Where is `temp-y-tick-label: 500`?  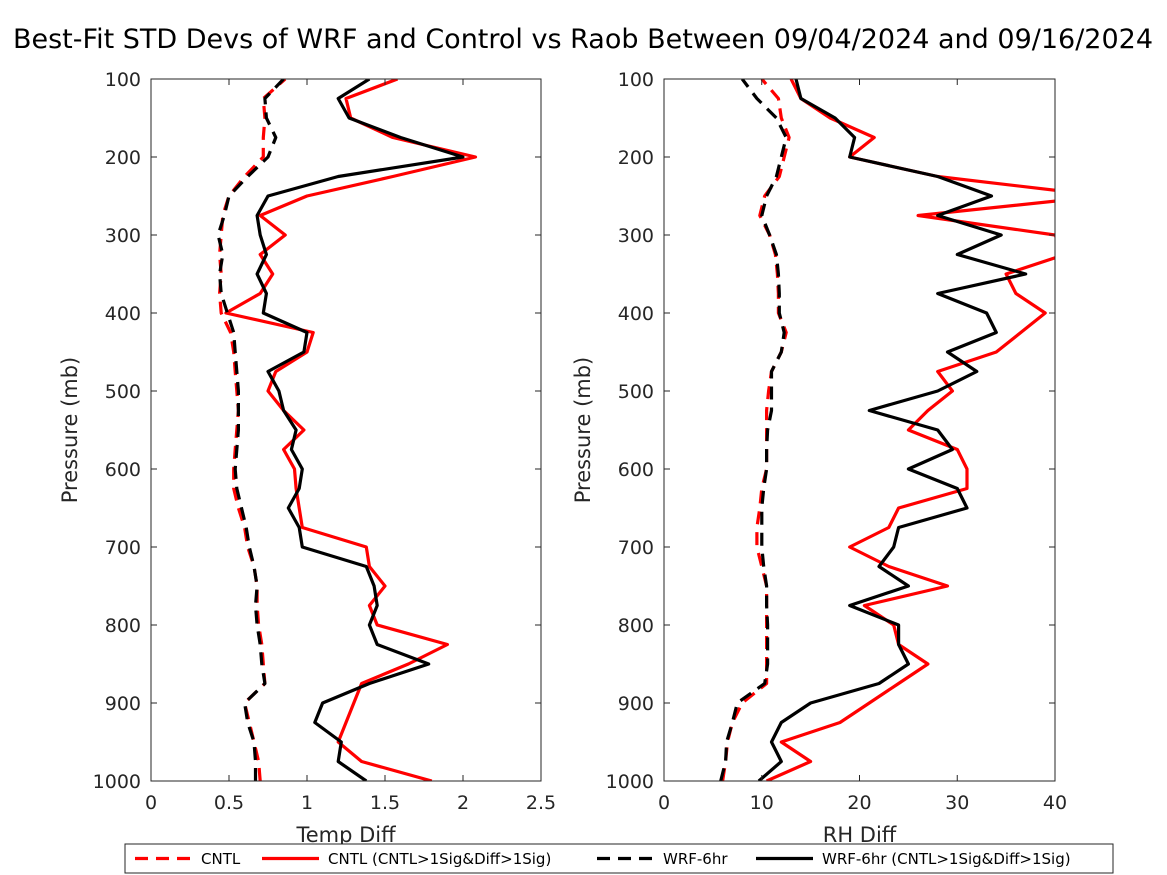 temp-y-tick-label: 500 is located at coordinates (123, 392).